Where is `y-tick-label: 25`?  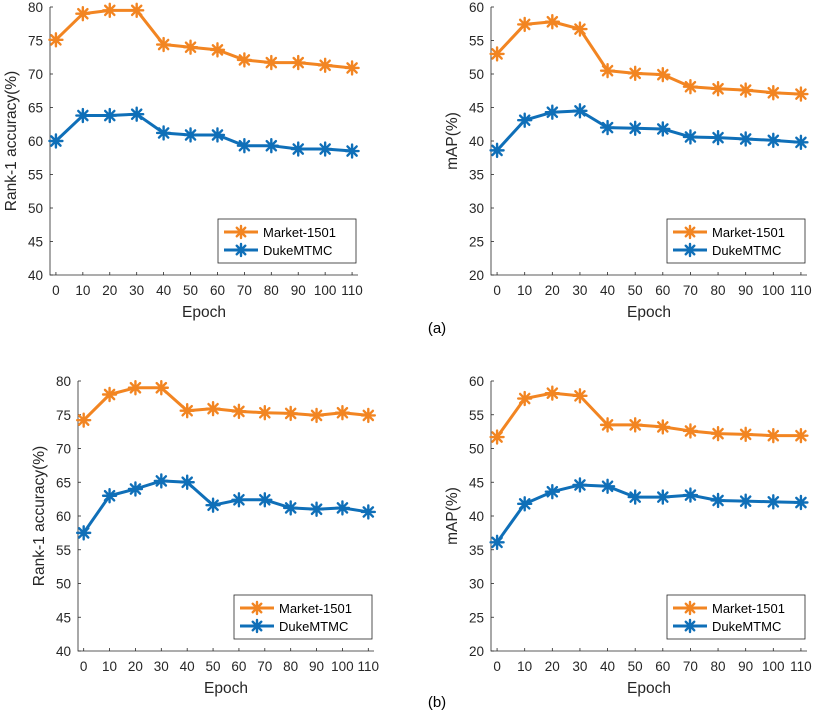 y-tick-label: 25 is located at coordinates (476, 242).